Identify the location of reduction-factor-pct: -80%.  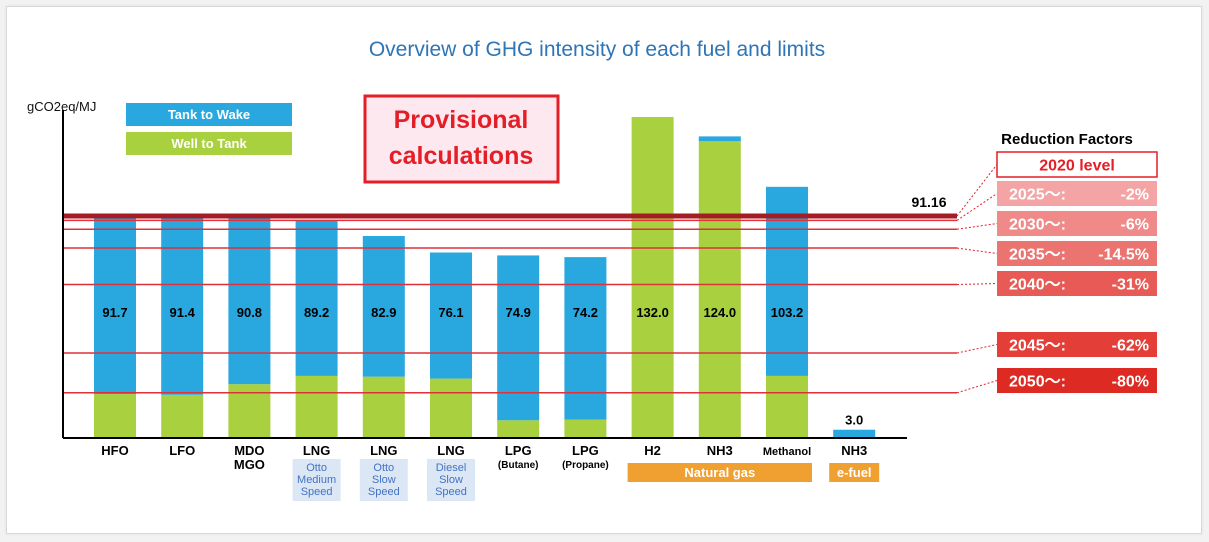
(1130, 382).